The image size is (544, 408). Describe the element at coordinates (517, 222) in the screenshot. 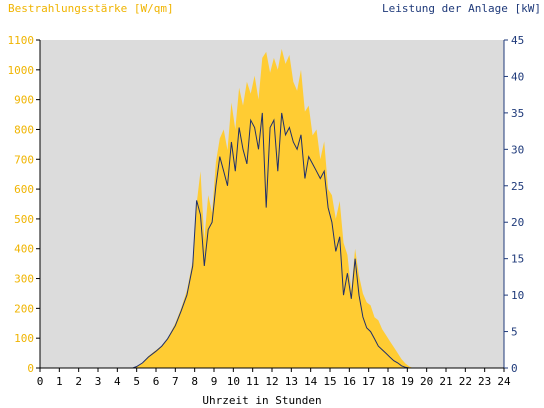

I see `right-tick-label: 20` at that location.